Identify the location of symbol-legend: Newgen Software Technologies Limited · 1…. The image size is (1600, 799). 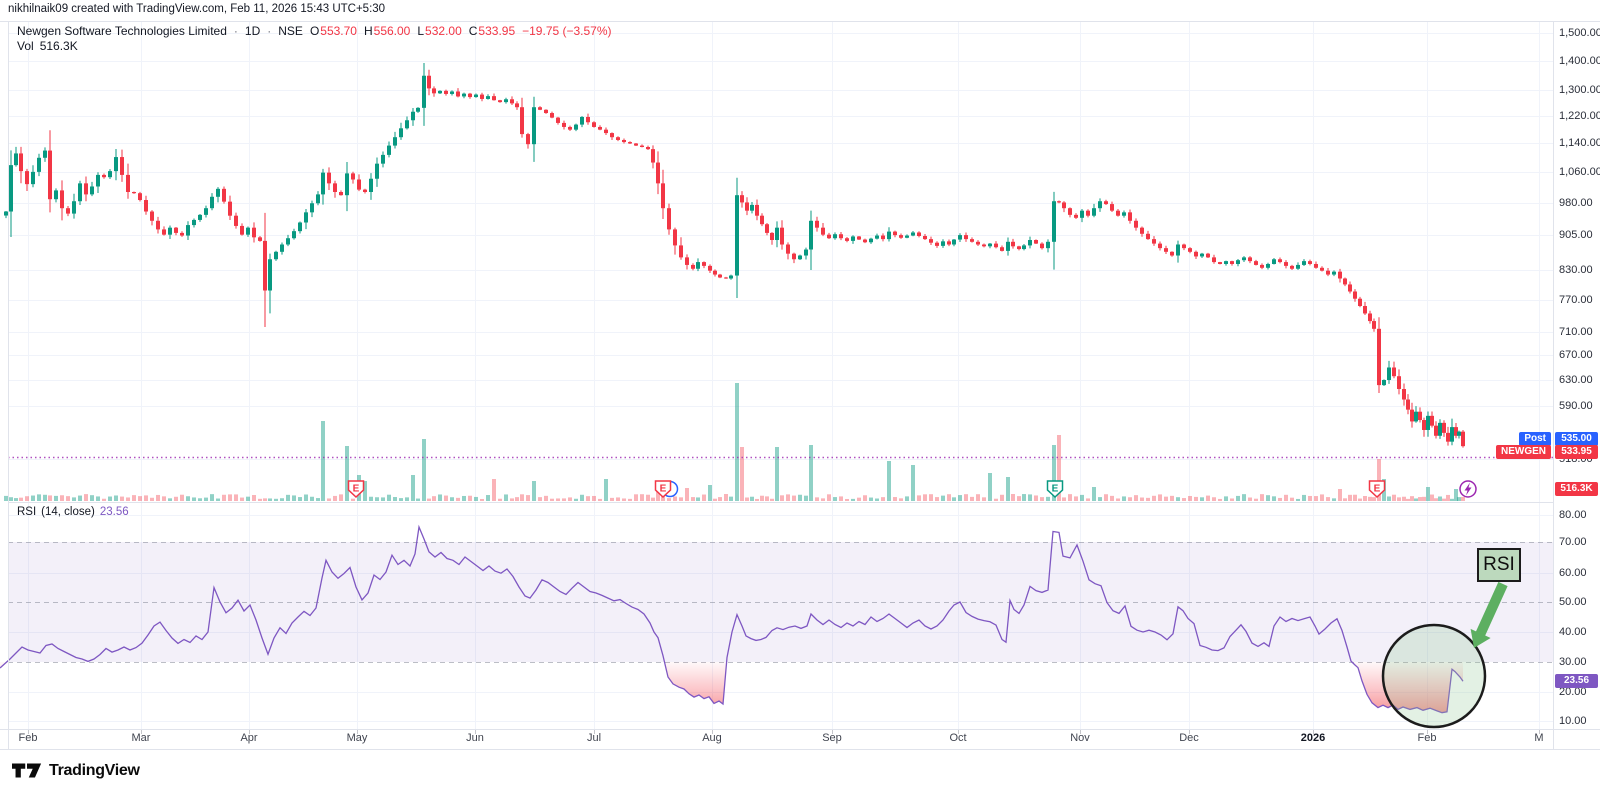
(314, 31).